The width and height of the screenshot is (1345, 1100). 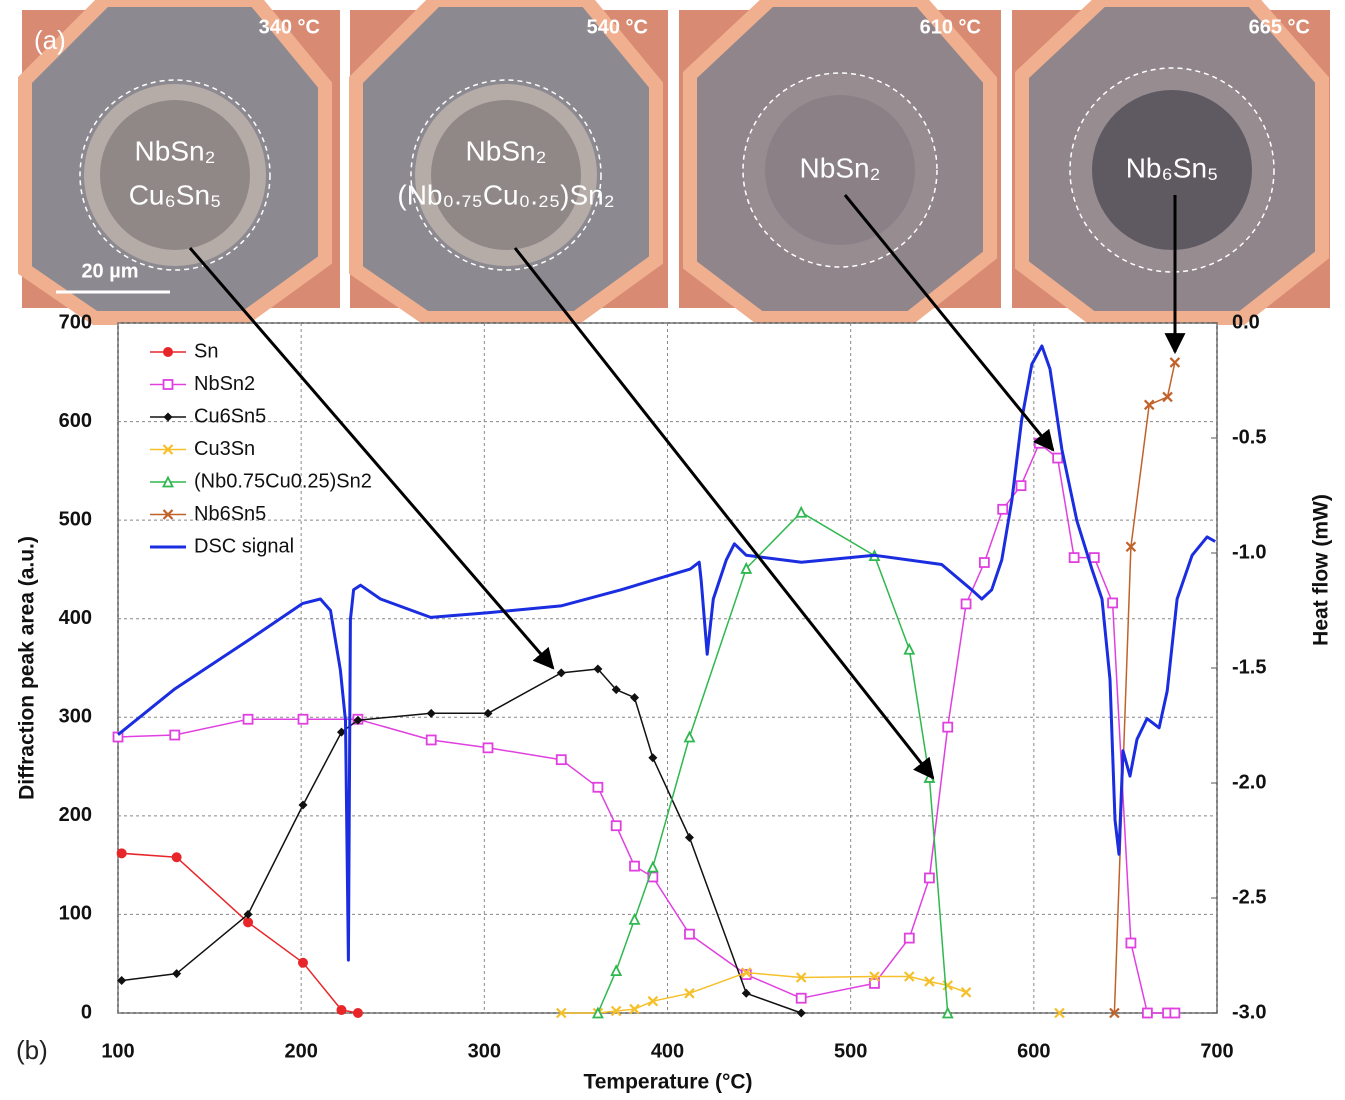 I want to click on legend-label: Cu6Sn5, so click(x=230, y=416).